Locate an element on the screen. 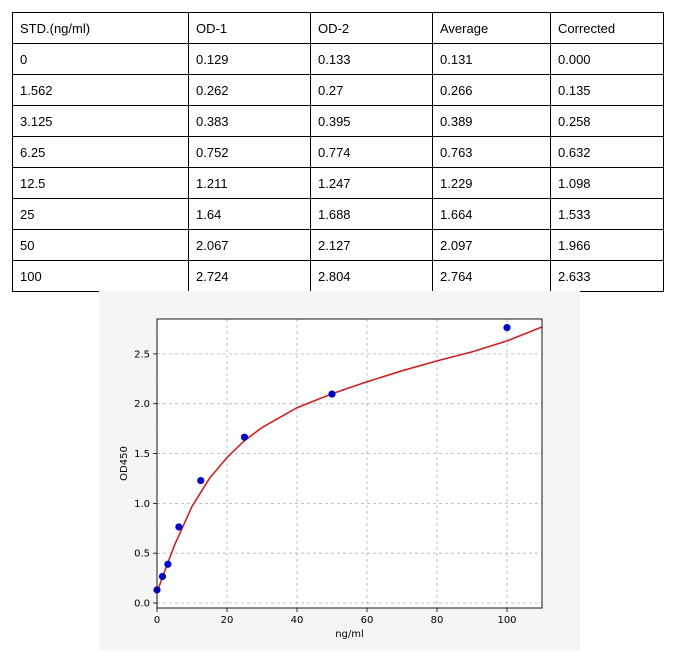 The image size is (693, 652). cell-od1: 0.383 is located at coordinates (249, 121).